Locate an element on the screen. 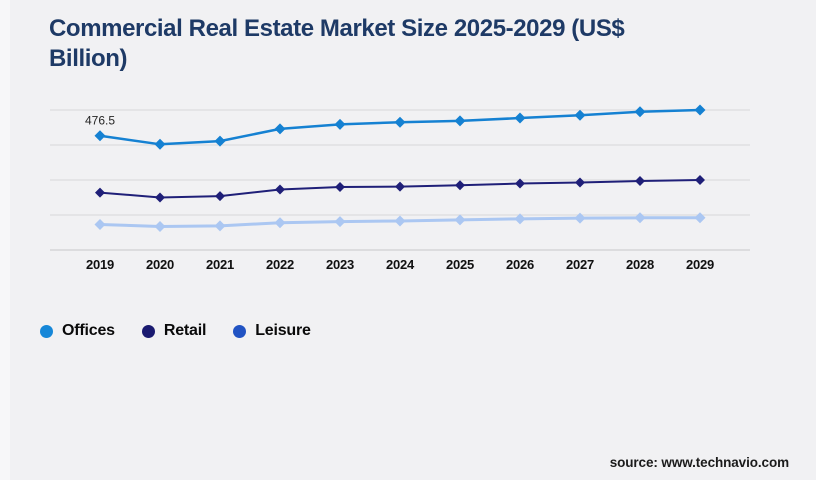  x-axis-label-2029: 2029 is located at coordinates (700, 264).